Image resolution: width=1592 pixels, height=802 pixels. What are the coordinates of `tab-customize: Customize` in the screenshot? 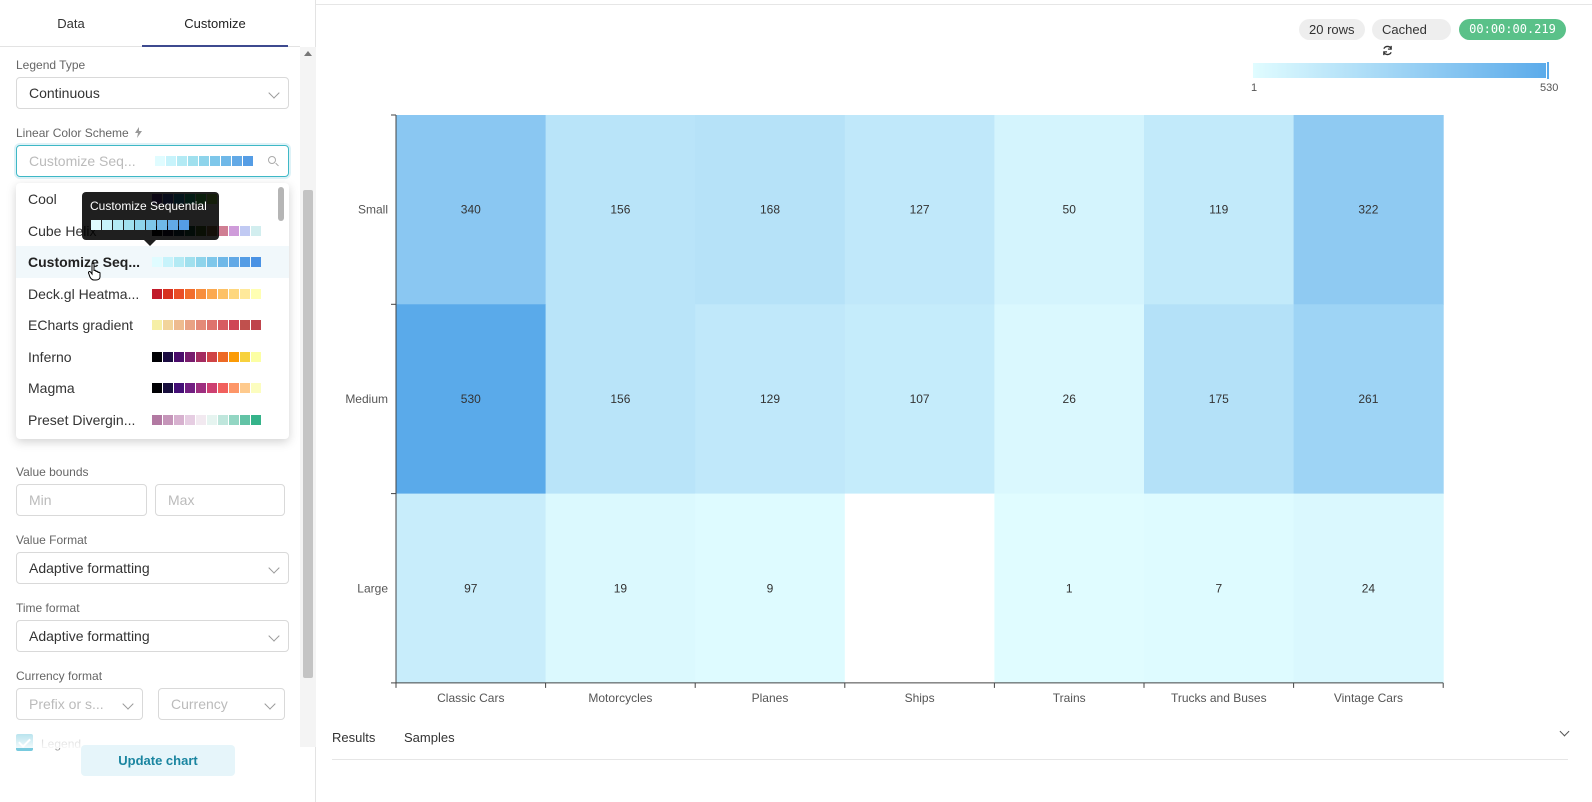 It's located at (215, 23).